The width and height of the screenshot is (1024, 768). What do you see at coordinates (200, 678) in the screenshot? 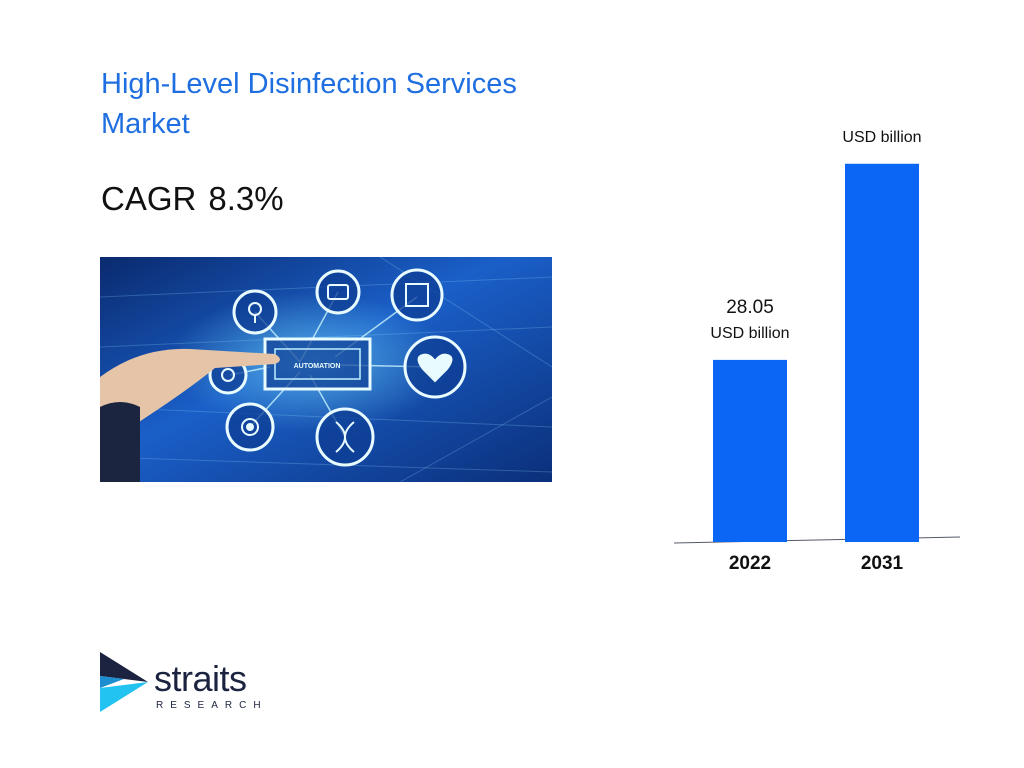
I see `logo-wordmark: straits` at bounding box center [200, 678].